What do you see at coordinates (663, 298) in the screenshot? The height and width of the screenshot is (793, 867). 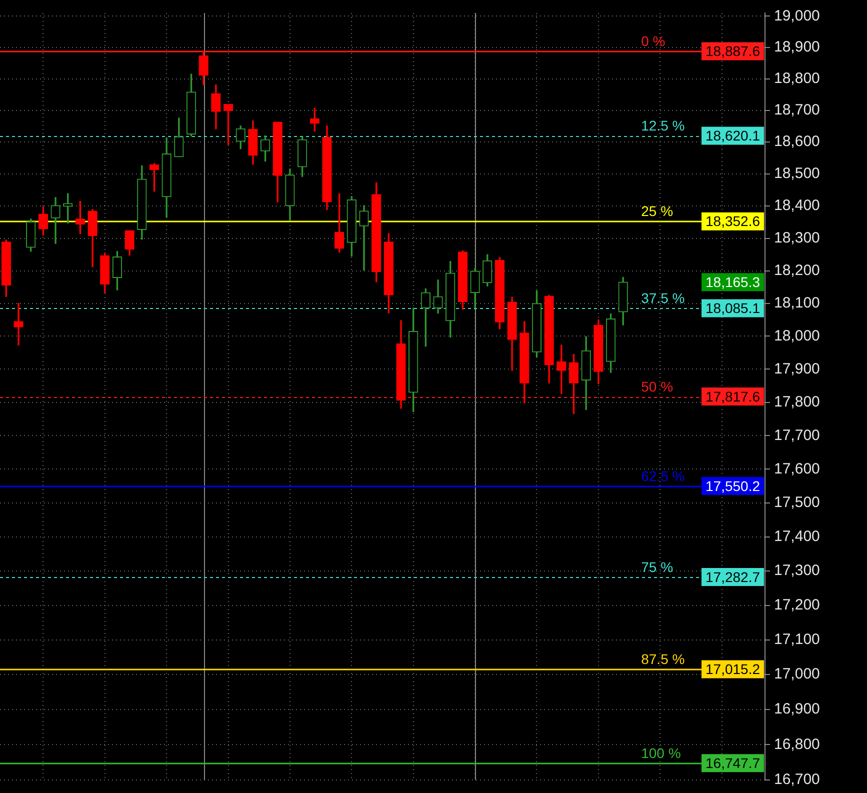 I see `annotation: 37.5 %` at bounding box center [663, 298].